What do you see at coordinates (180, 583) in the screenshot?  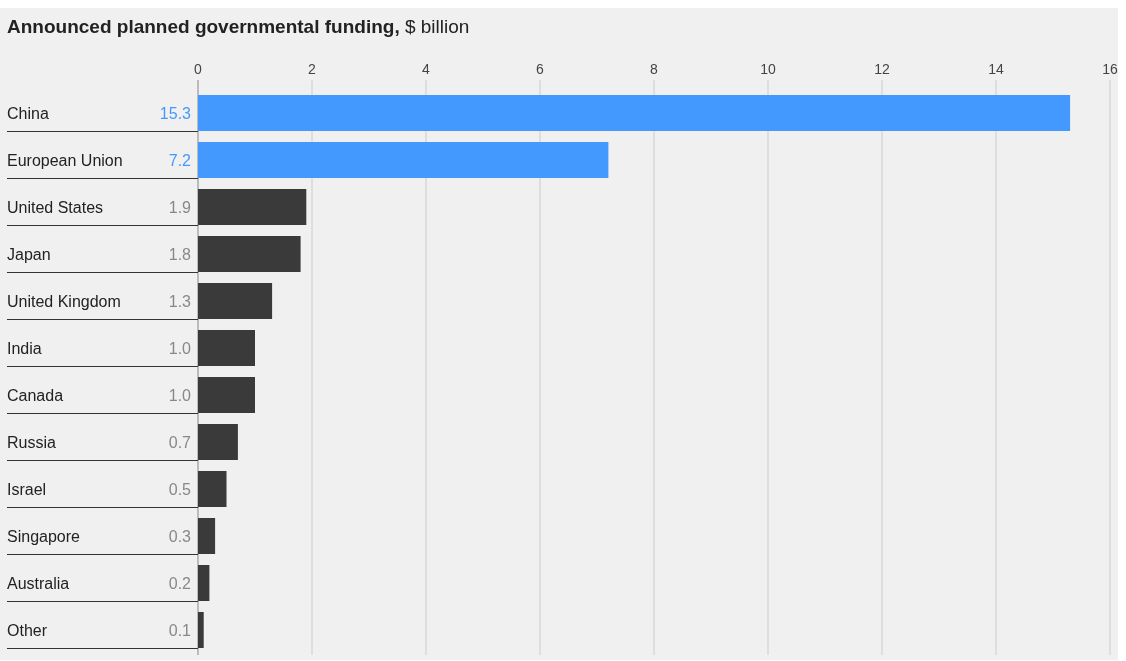 I see `data-label: 0.2` at bounding box center [180, 583].